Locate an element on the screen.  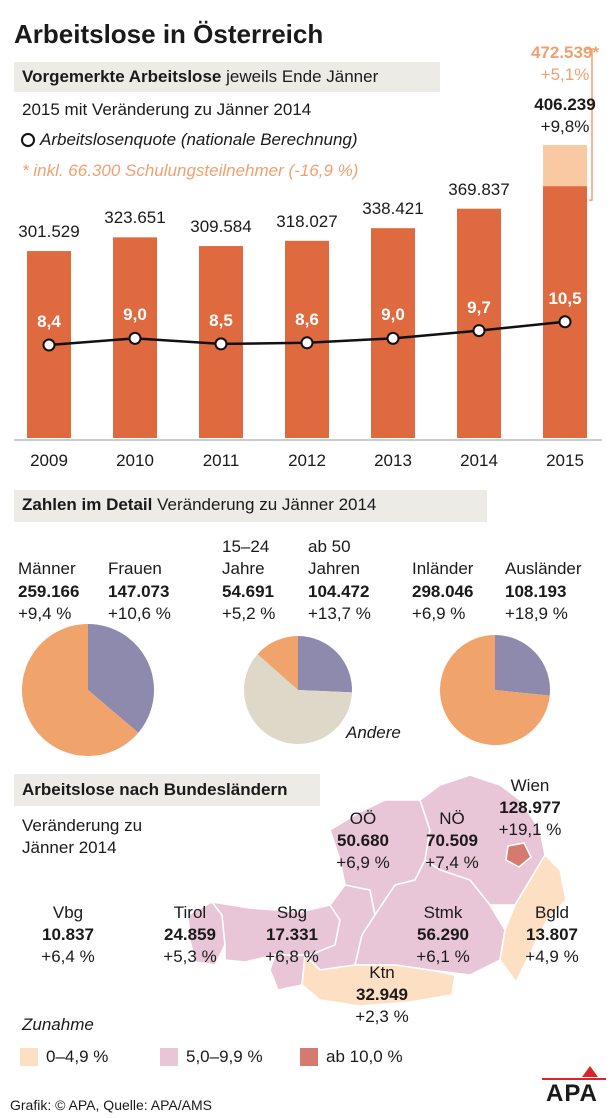
rate-label: 10,5 is located at coordinates (565, 298).